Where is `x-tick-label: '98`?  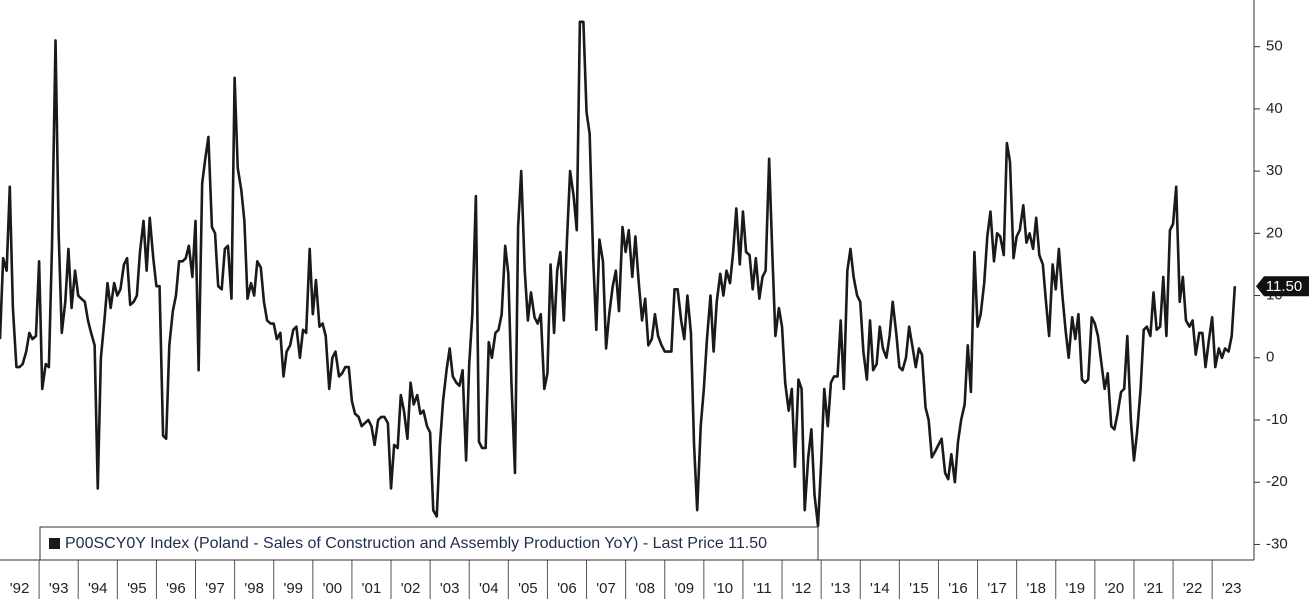
x-tick-label: '98 is located at coordinates (254, 588).